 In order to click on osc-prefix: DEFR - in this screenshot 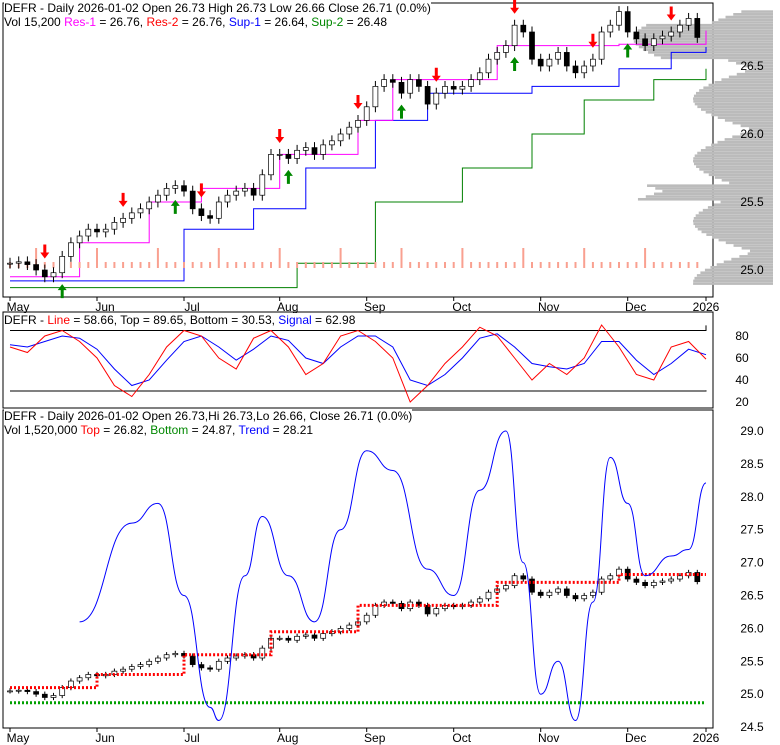, I will do `click(26, 320)`.